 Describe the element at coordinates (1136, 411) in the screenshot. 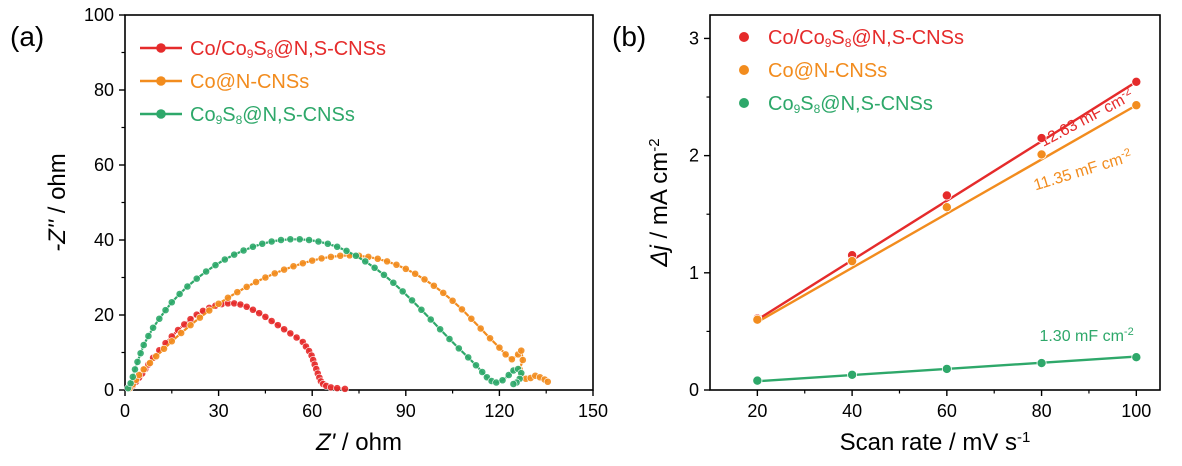

I see `x-tick-label: 100` at that location.